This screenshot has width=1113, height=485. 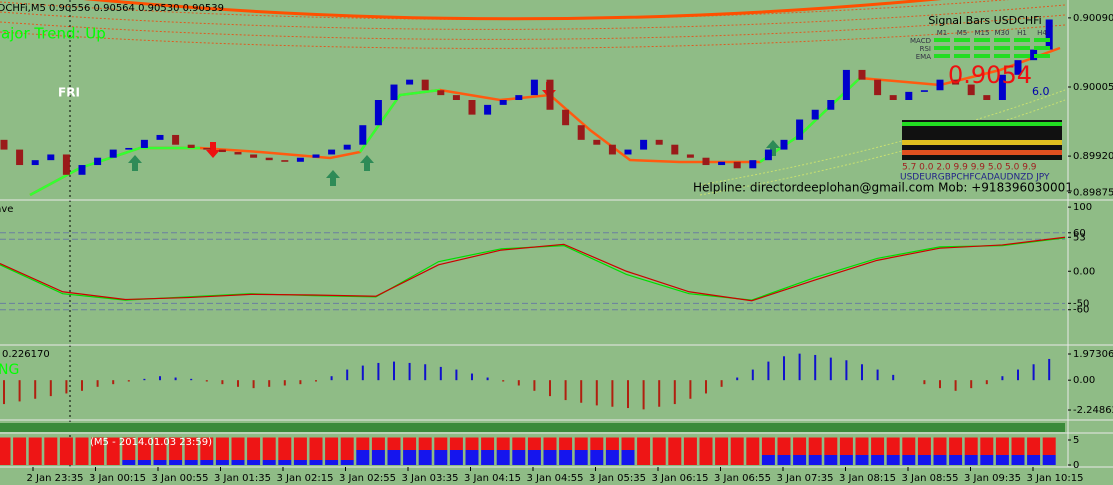 I want to click on x-tick-label: 3 Jan 06:55, so click(x=742, y=478).